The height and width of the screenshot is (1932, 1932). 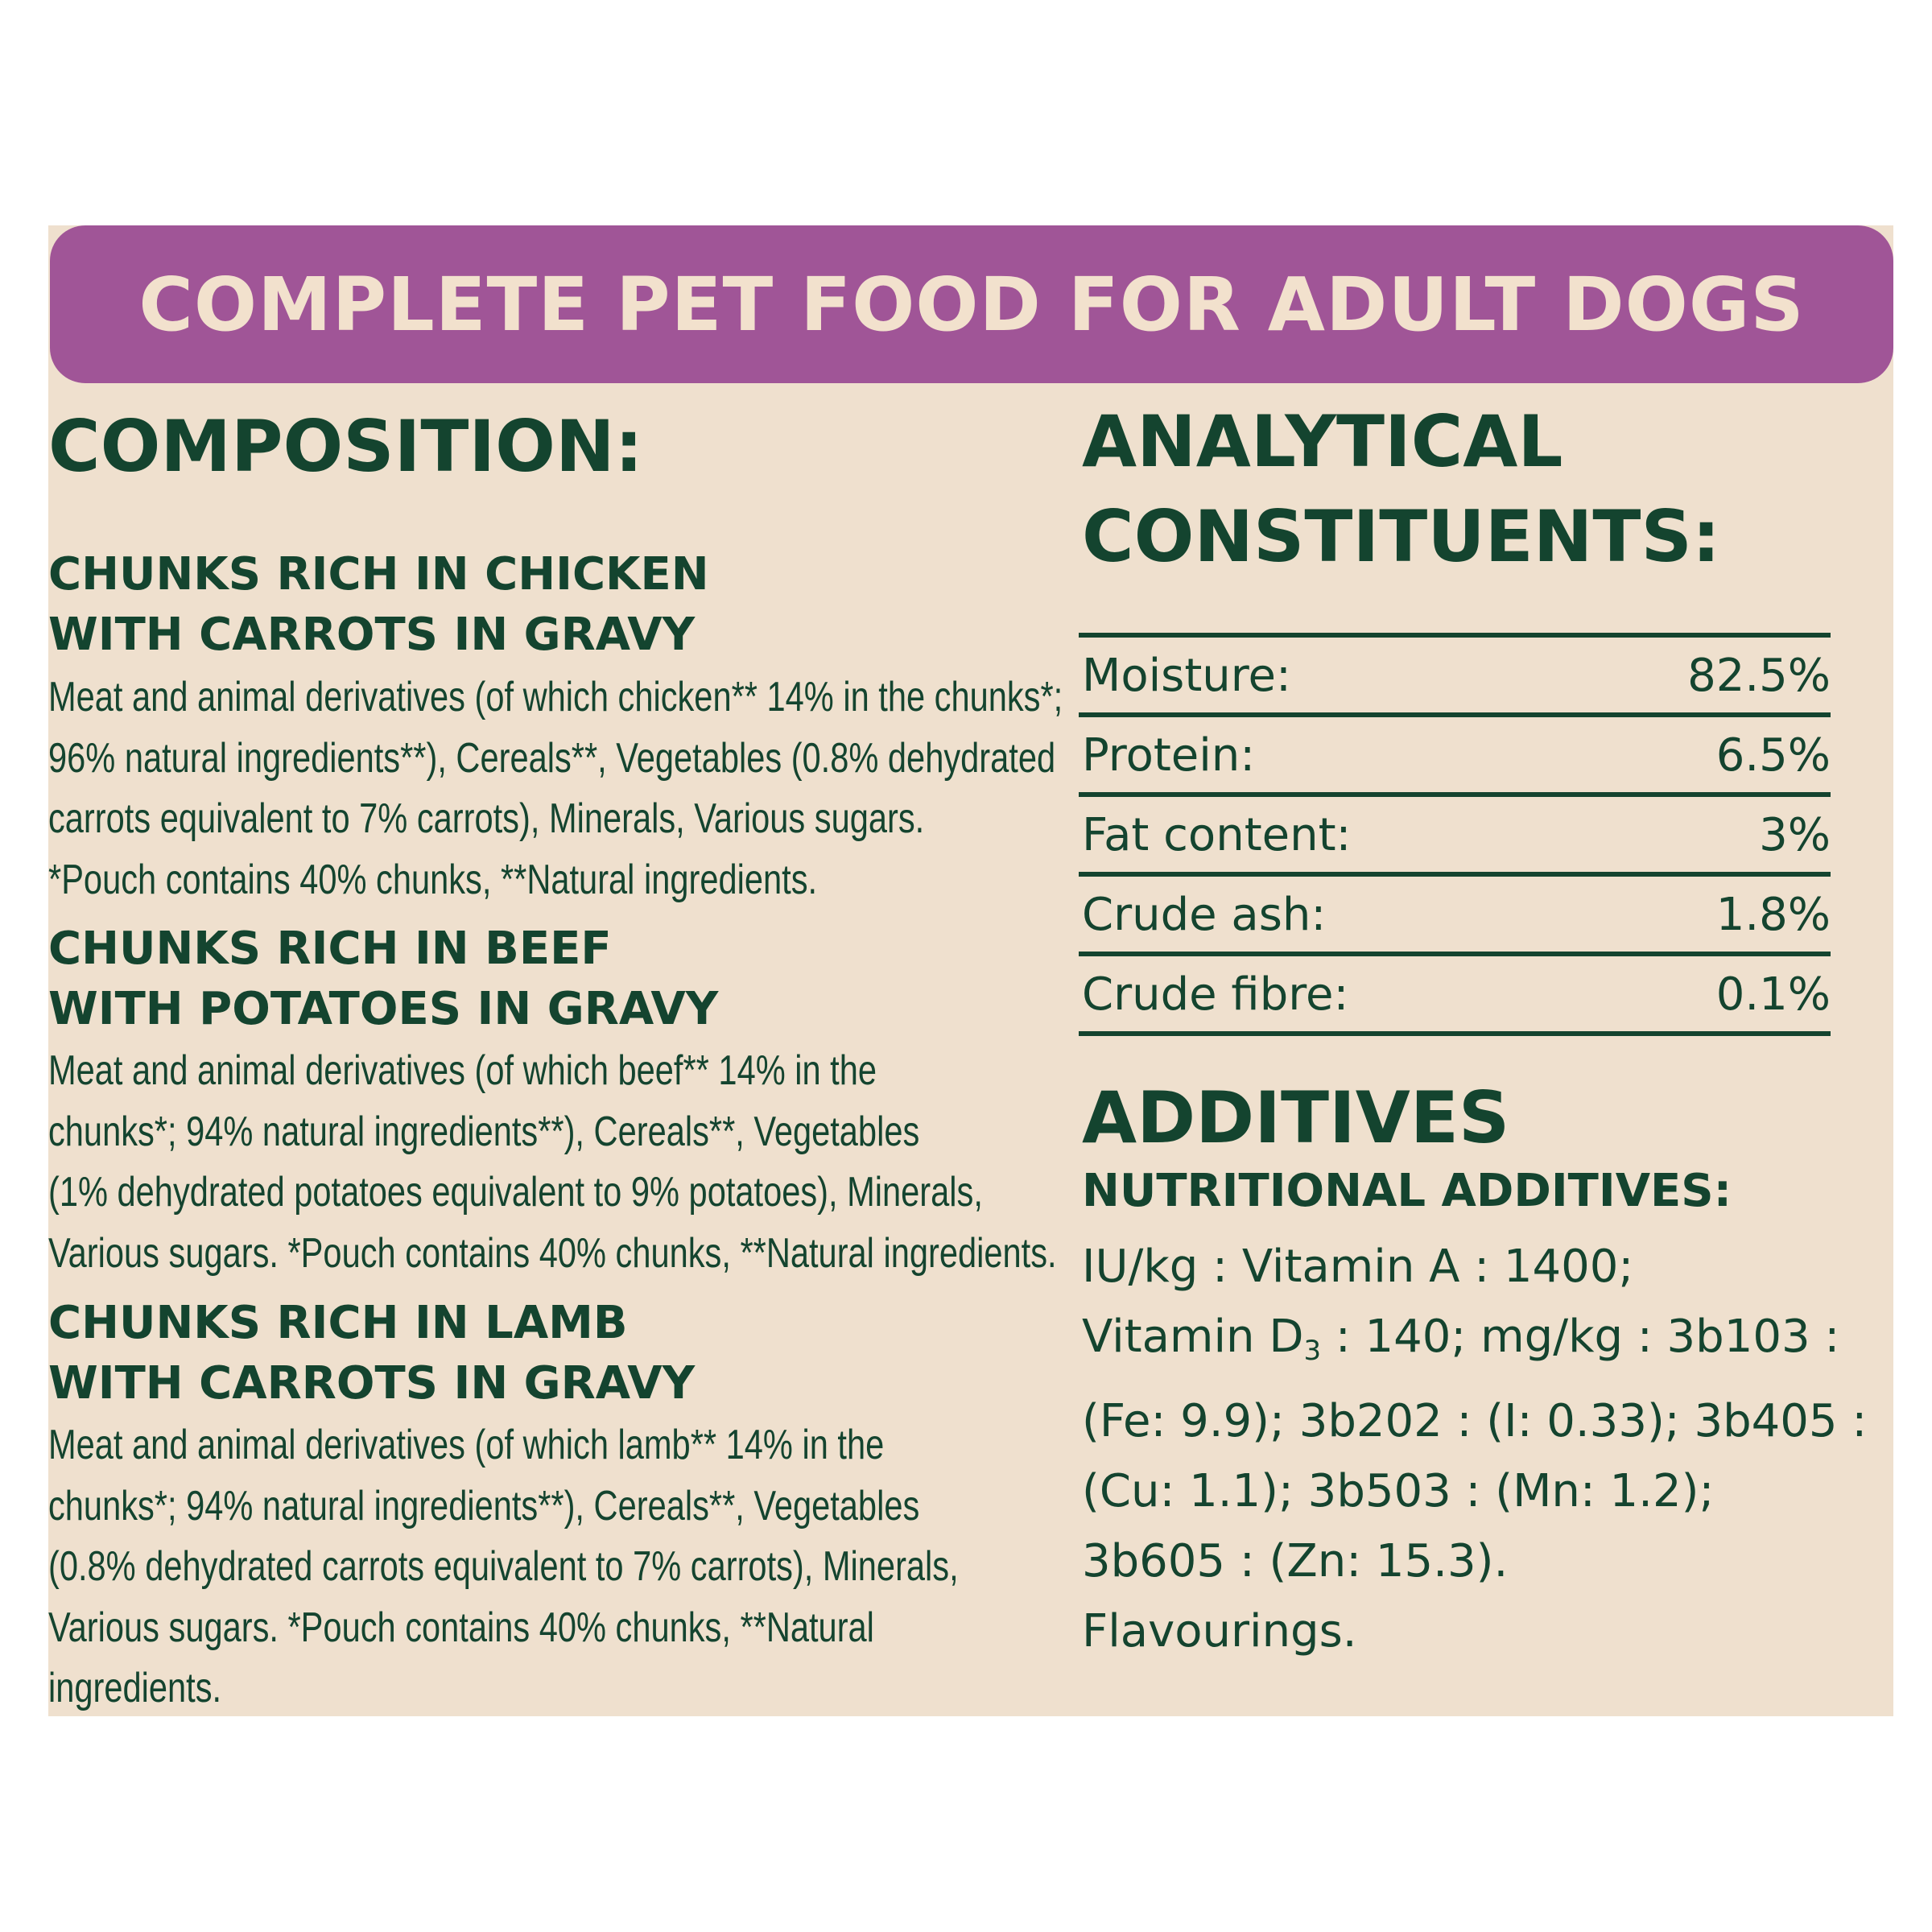 I want to click on vitamin-d-subscript: 3, so click(x=1312, y=1351).